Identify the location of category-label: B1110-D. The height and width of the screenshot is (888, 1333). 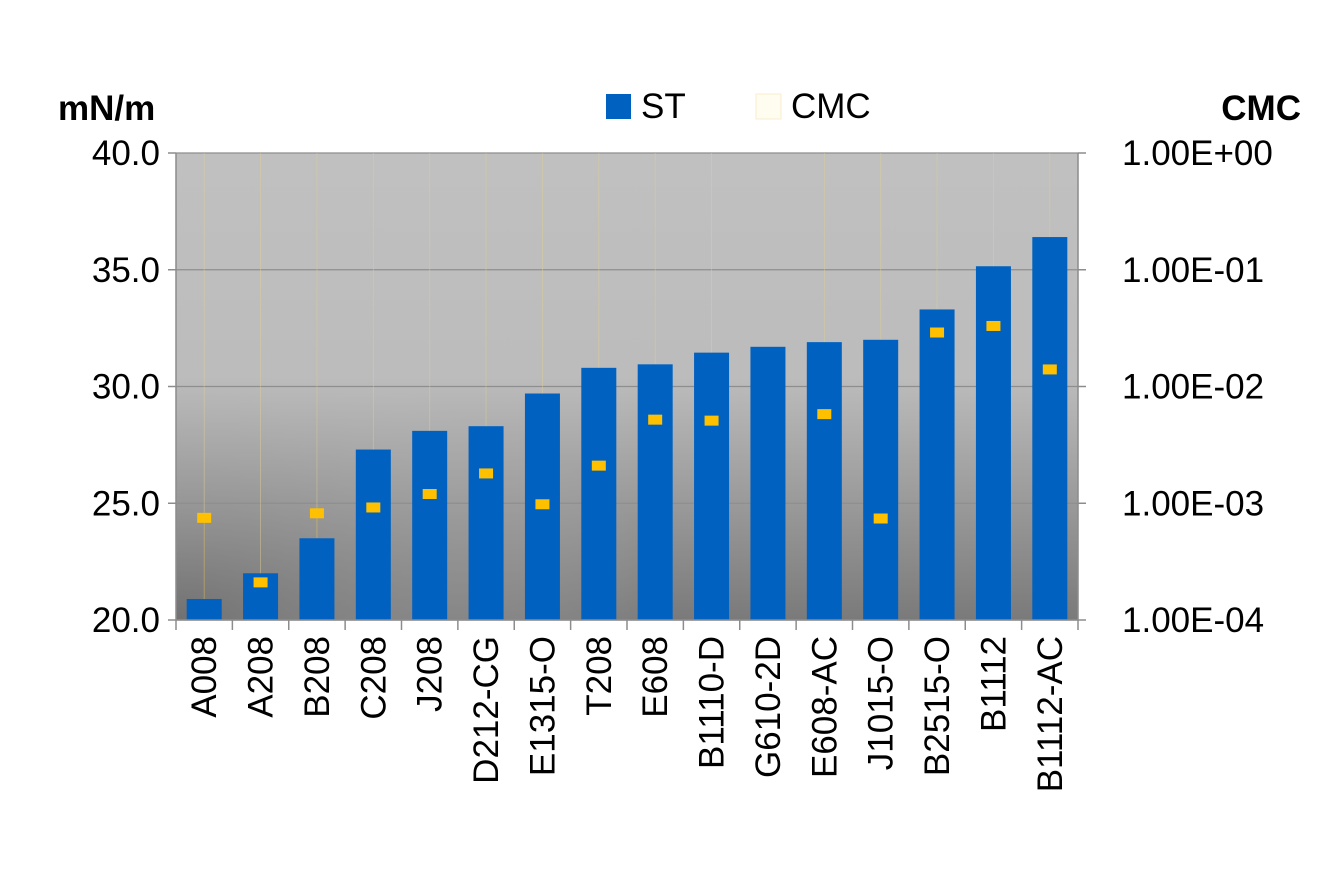
(712, 702).